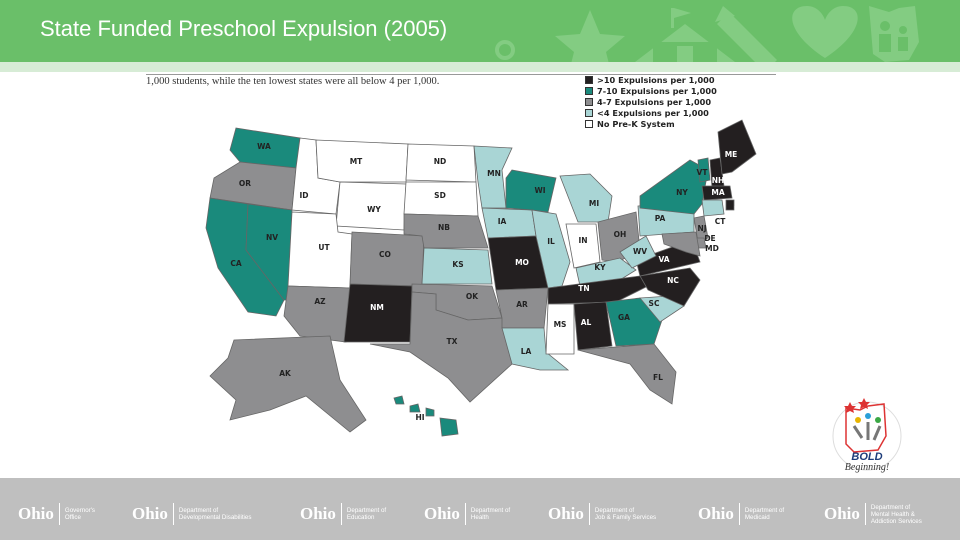 This screenshot has height=540, width=960. Describe the element at coordinates (480, 67) in the screenshot. I see `header-underline` at that location.